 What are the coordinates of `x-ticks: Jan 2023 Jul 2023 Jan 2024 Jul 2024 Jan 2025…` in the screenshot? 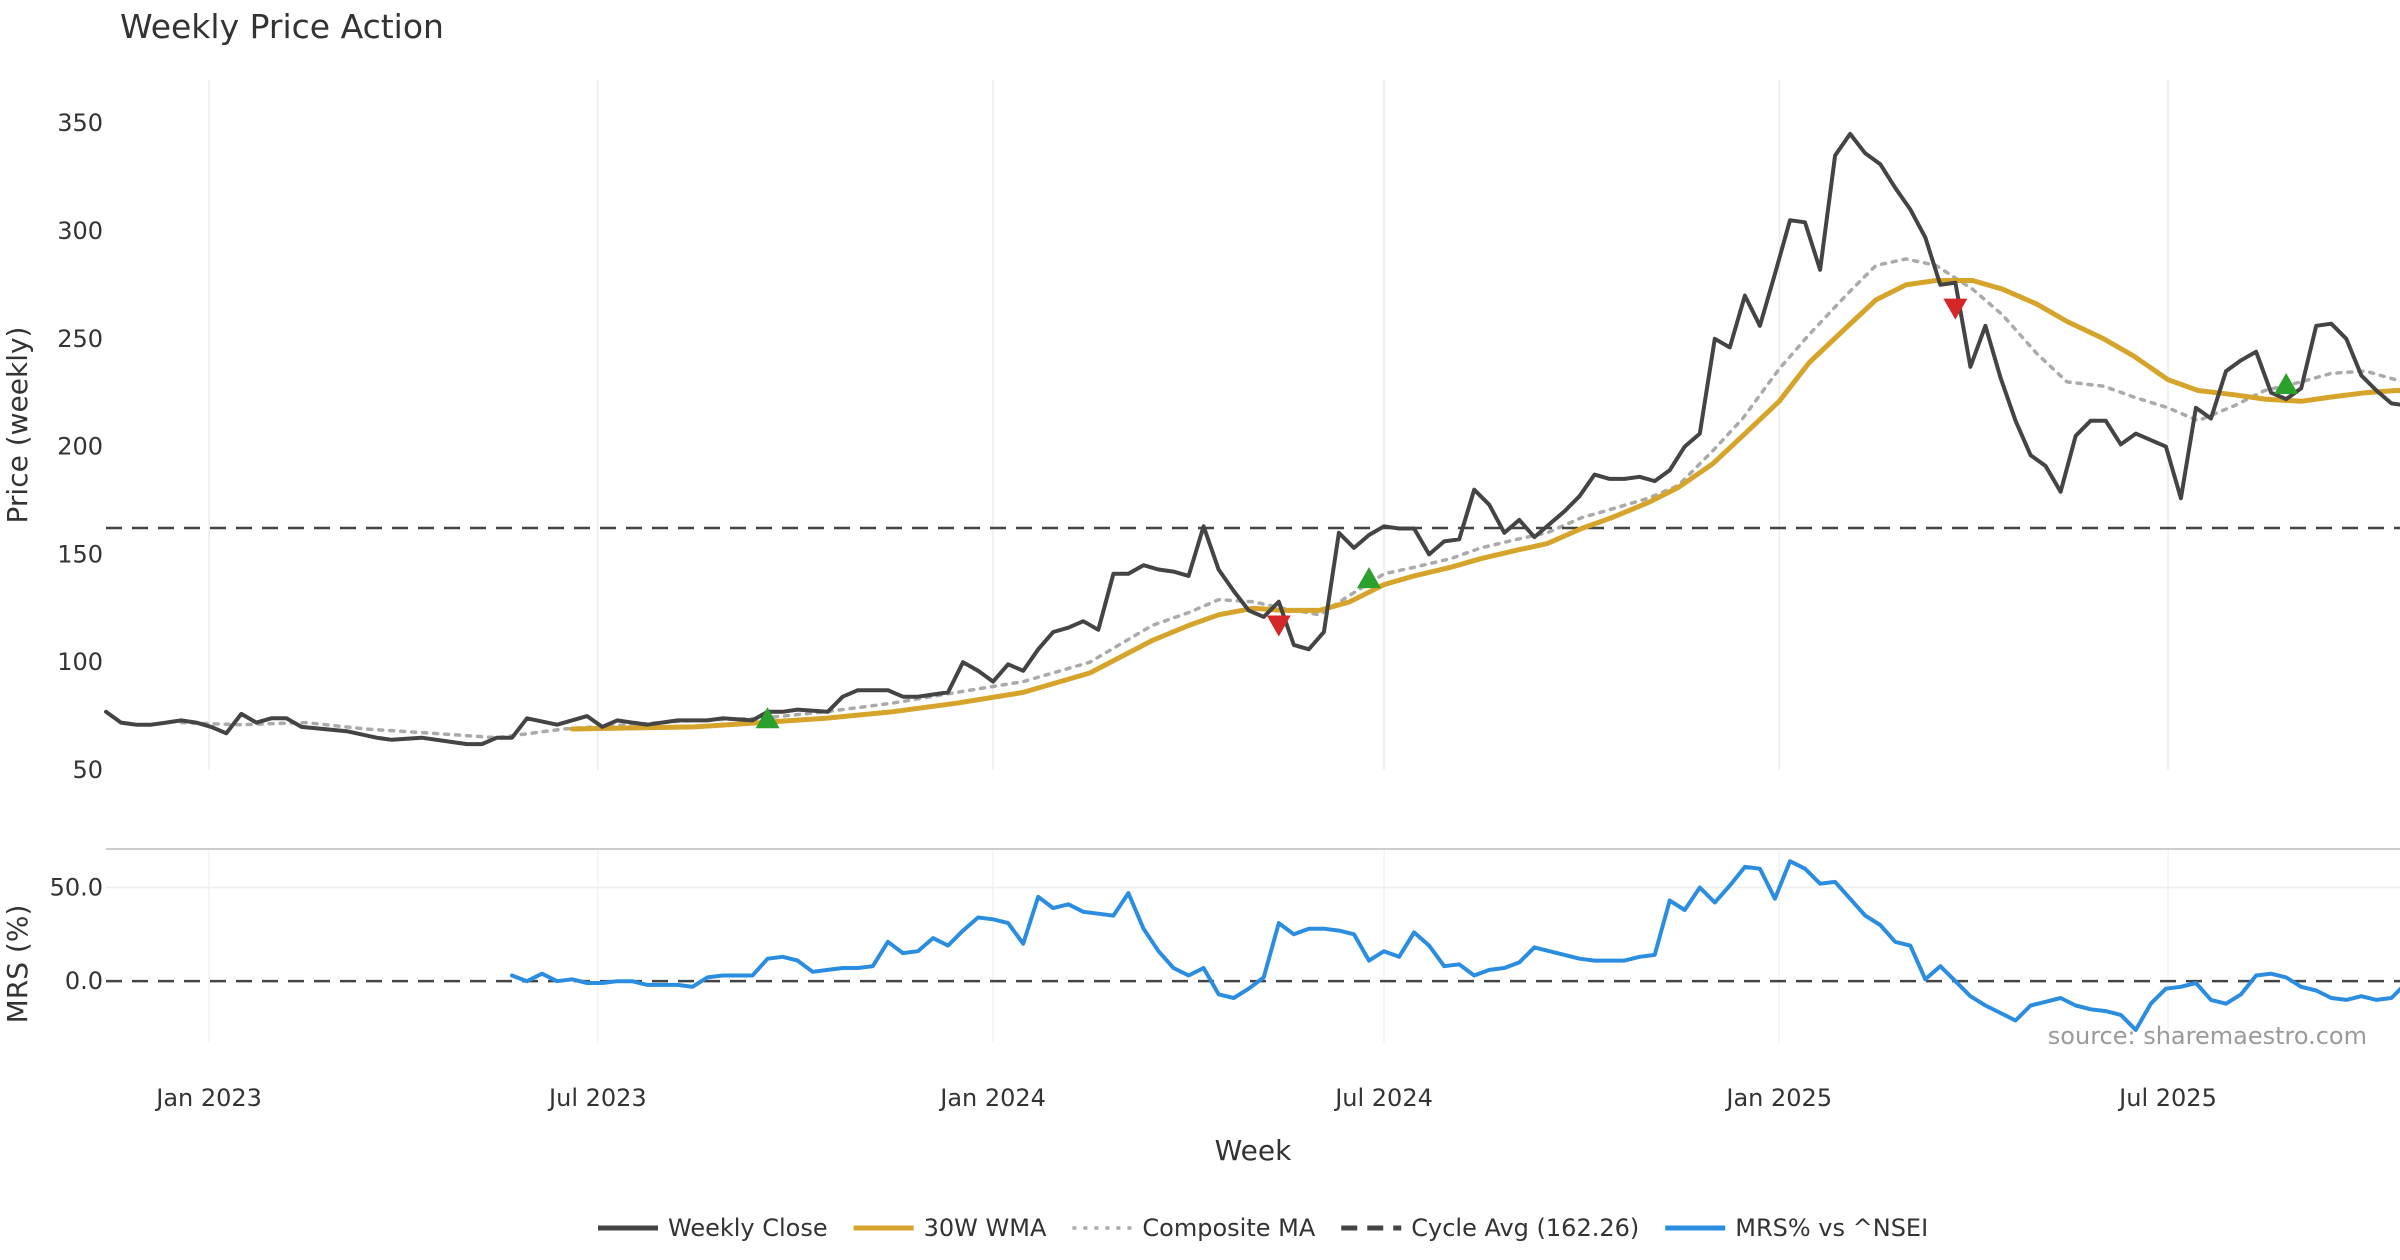 It's located at (1185, 1098).